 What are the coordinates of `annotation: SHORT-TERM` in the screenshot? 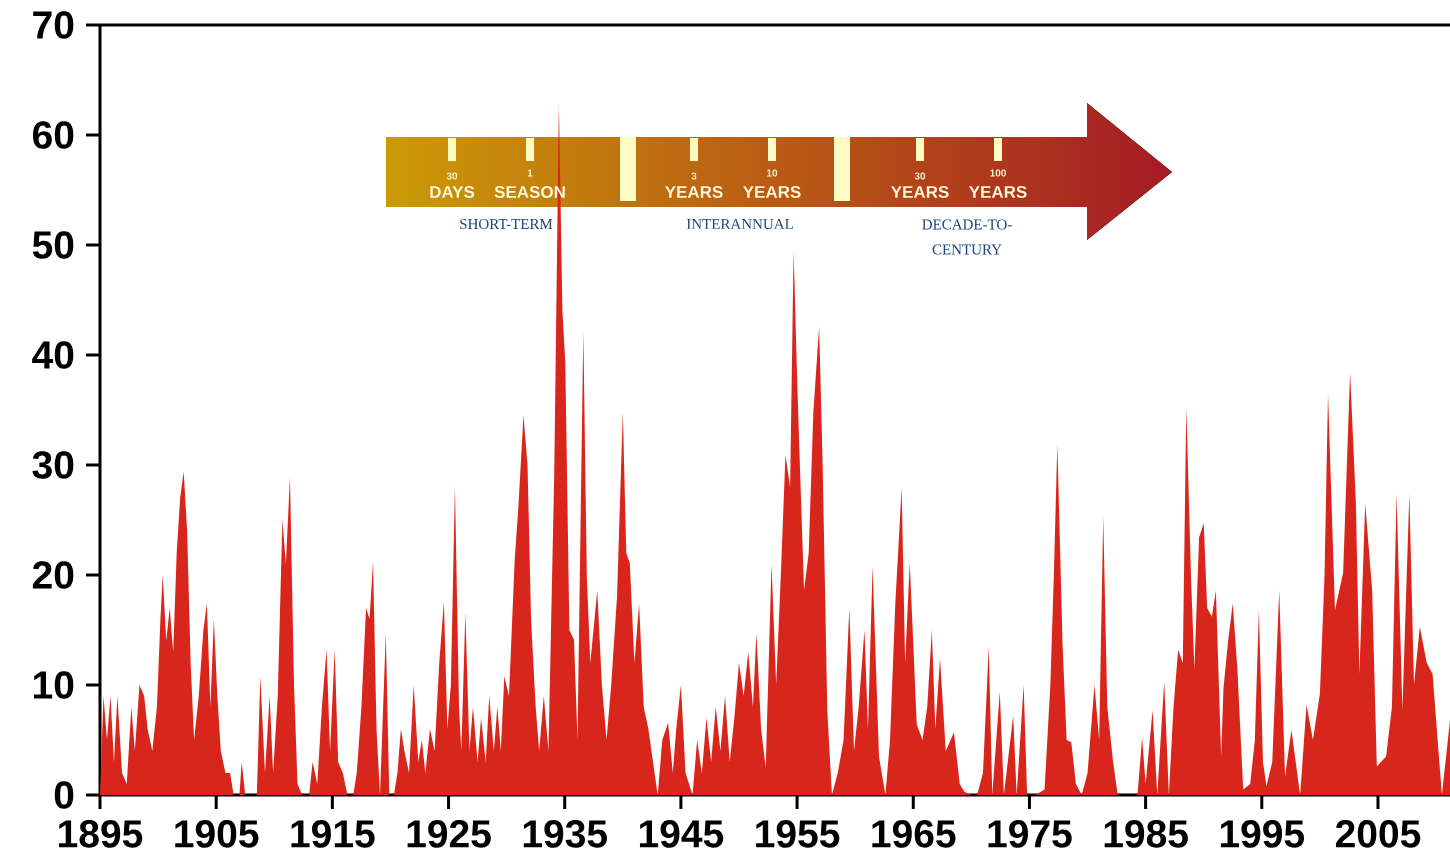 It's located at (506, 224).